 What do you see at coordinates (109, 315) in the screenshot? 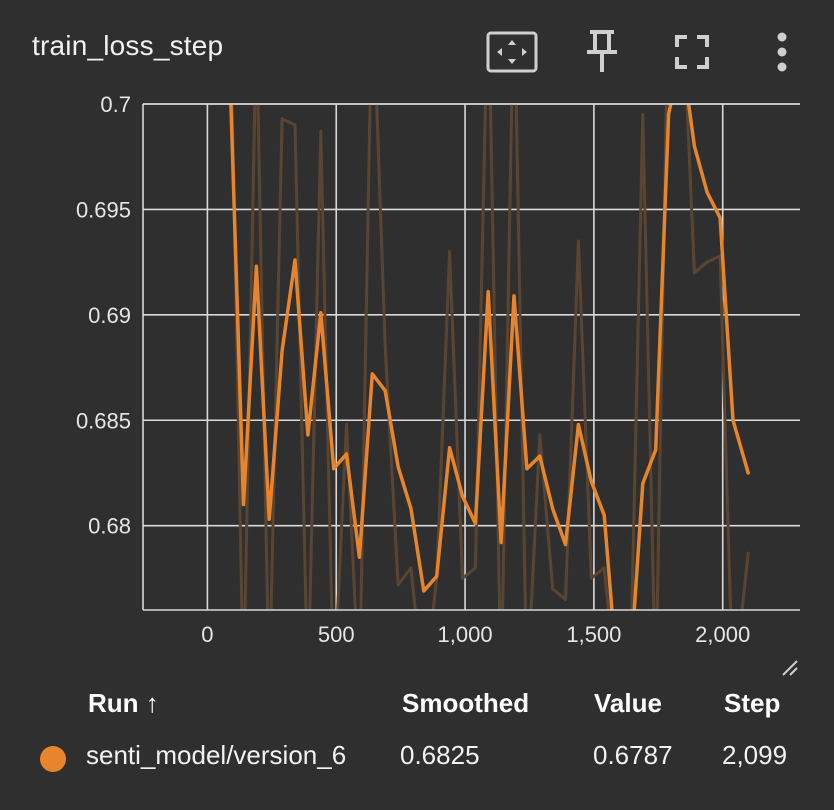
I see `y-tick-label: 0.69` at bounding box center [109, 315].